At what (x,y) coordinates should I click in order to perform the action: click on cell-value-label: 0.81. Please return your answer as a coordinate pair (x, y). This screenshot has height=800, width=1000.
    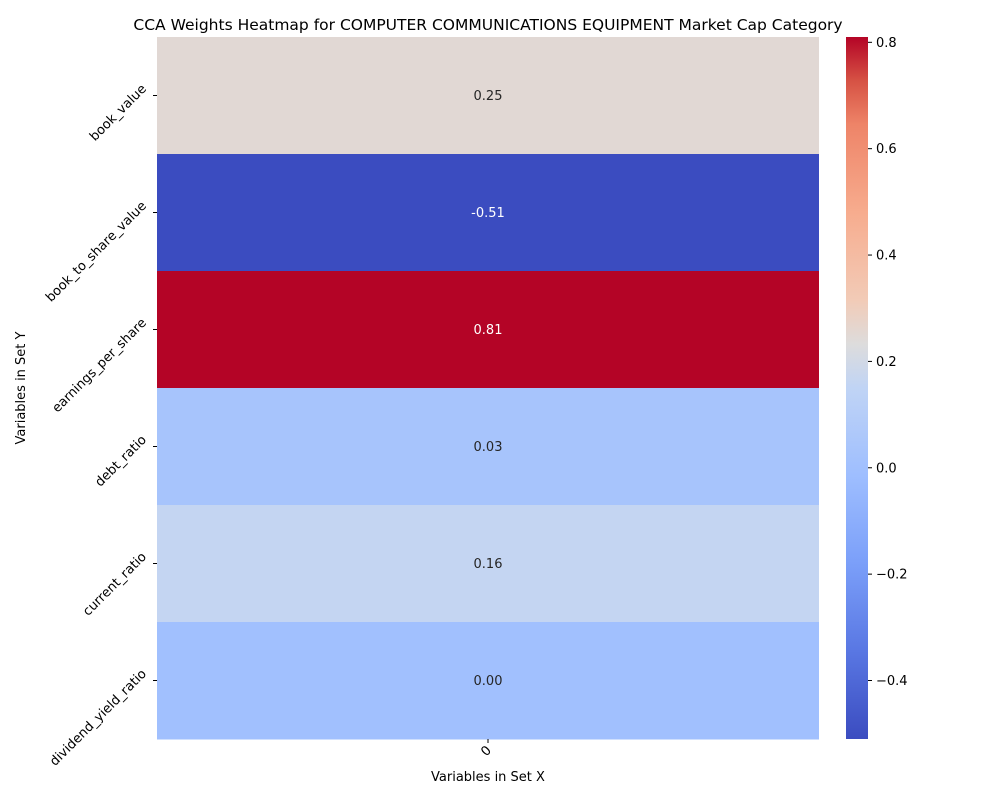
    Looking at the image, I should click on (488, 330).